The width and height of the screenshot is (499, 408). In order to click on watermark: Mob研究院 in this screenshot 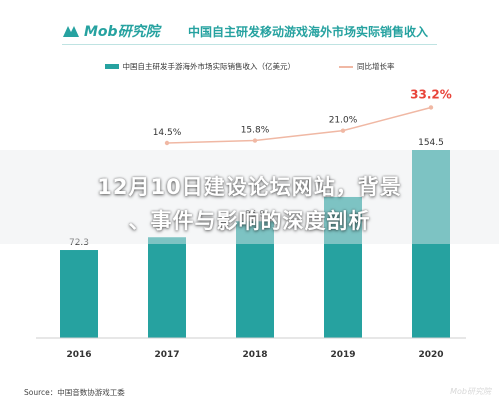, I will do `click(470, 391)`.